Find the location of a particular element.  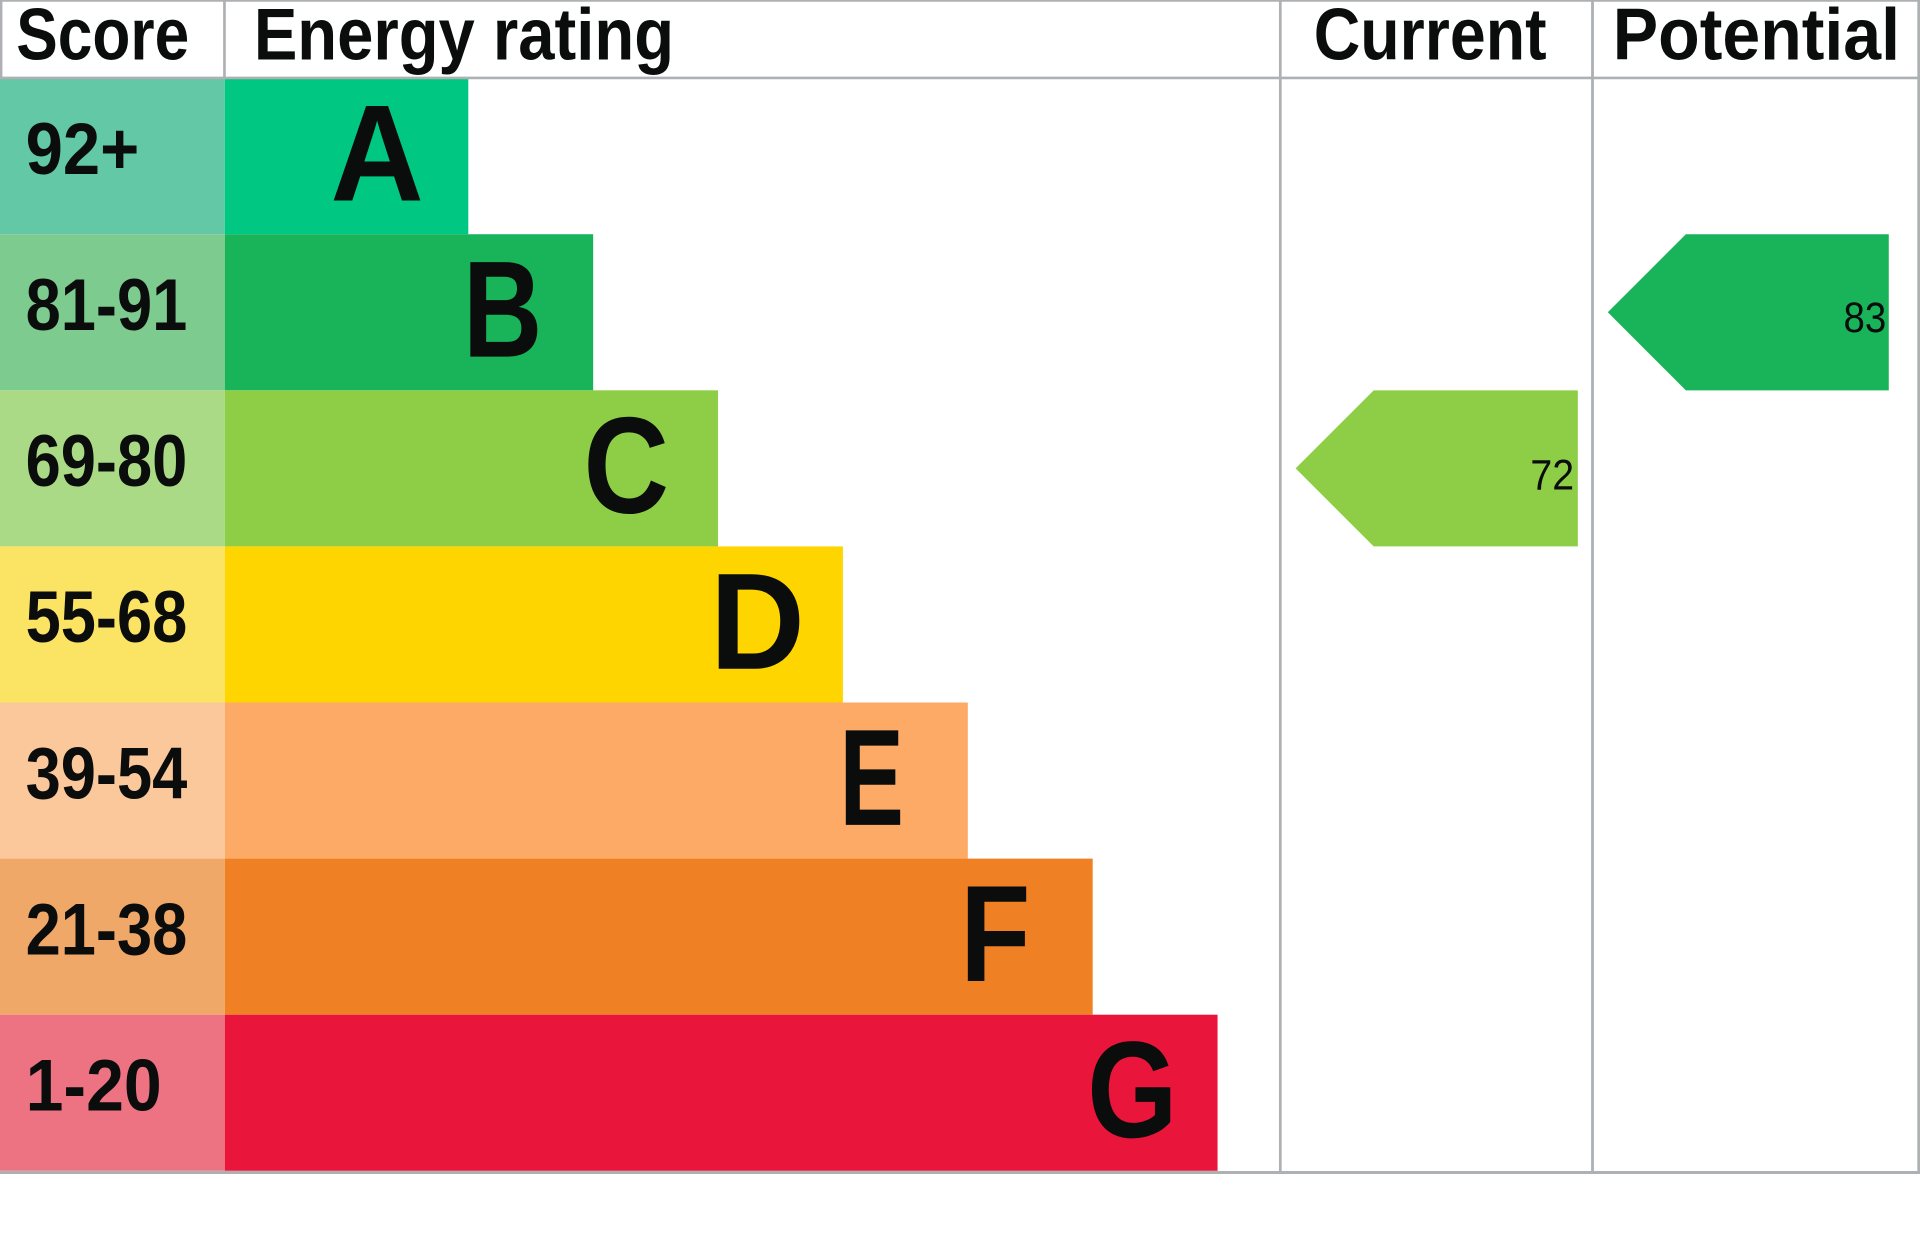

svg-text: G is located at coordinates (1132, 1090).